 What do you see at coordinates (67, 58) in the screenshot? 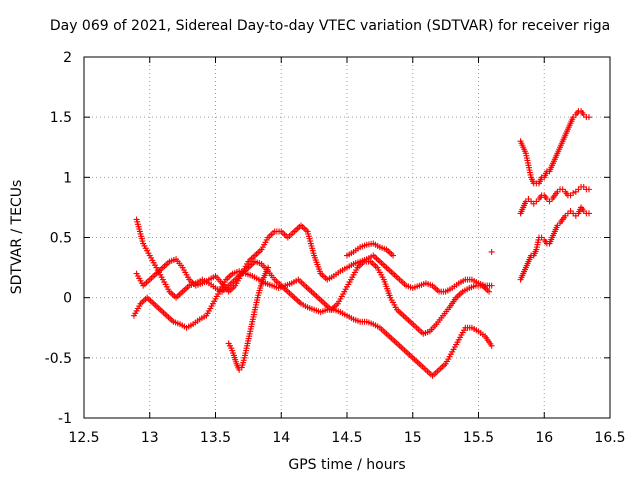
I see `y-tick-label: 2` at bounding box center [67, 58].